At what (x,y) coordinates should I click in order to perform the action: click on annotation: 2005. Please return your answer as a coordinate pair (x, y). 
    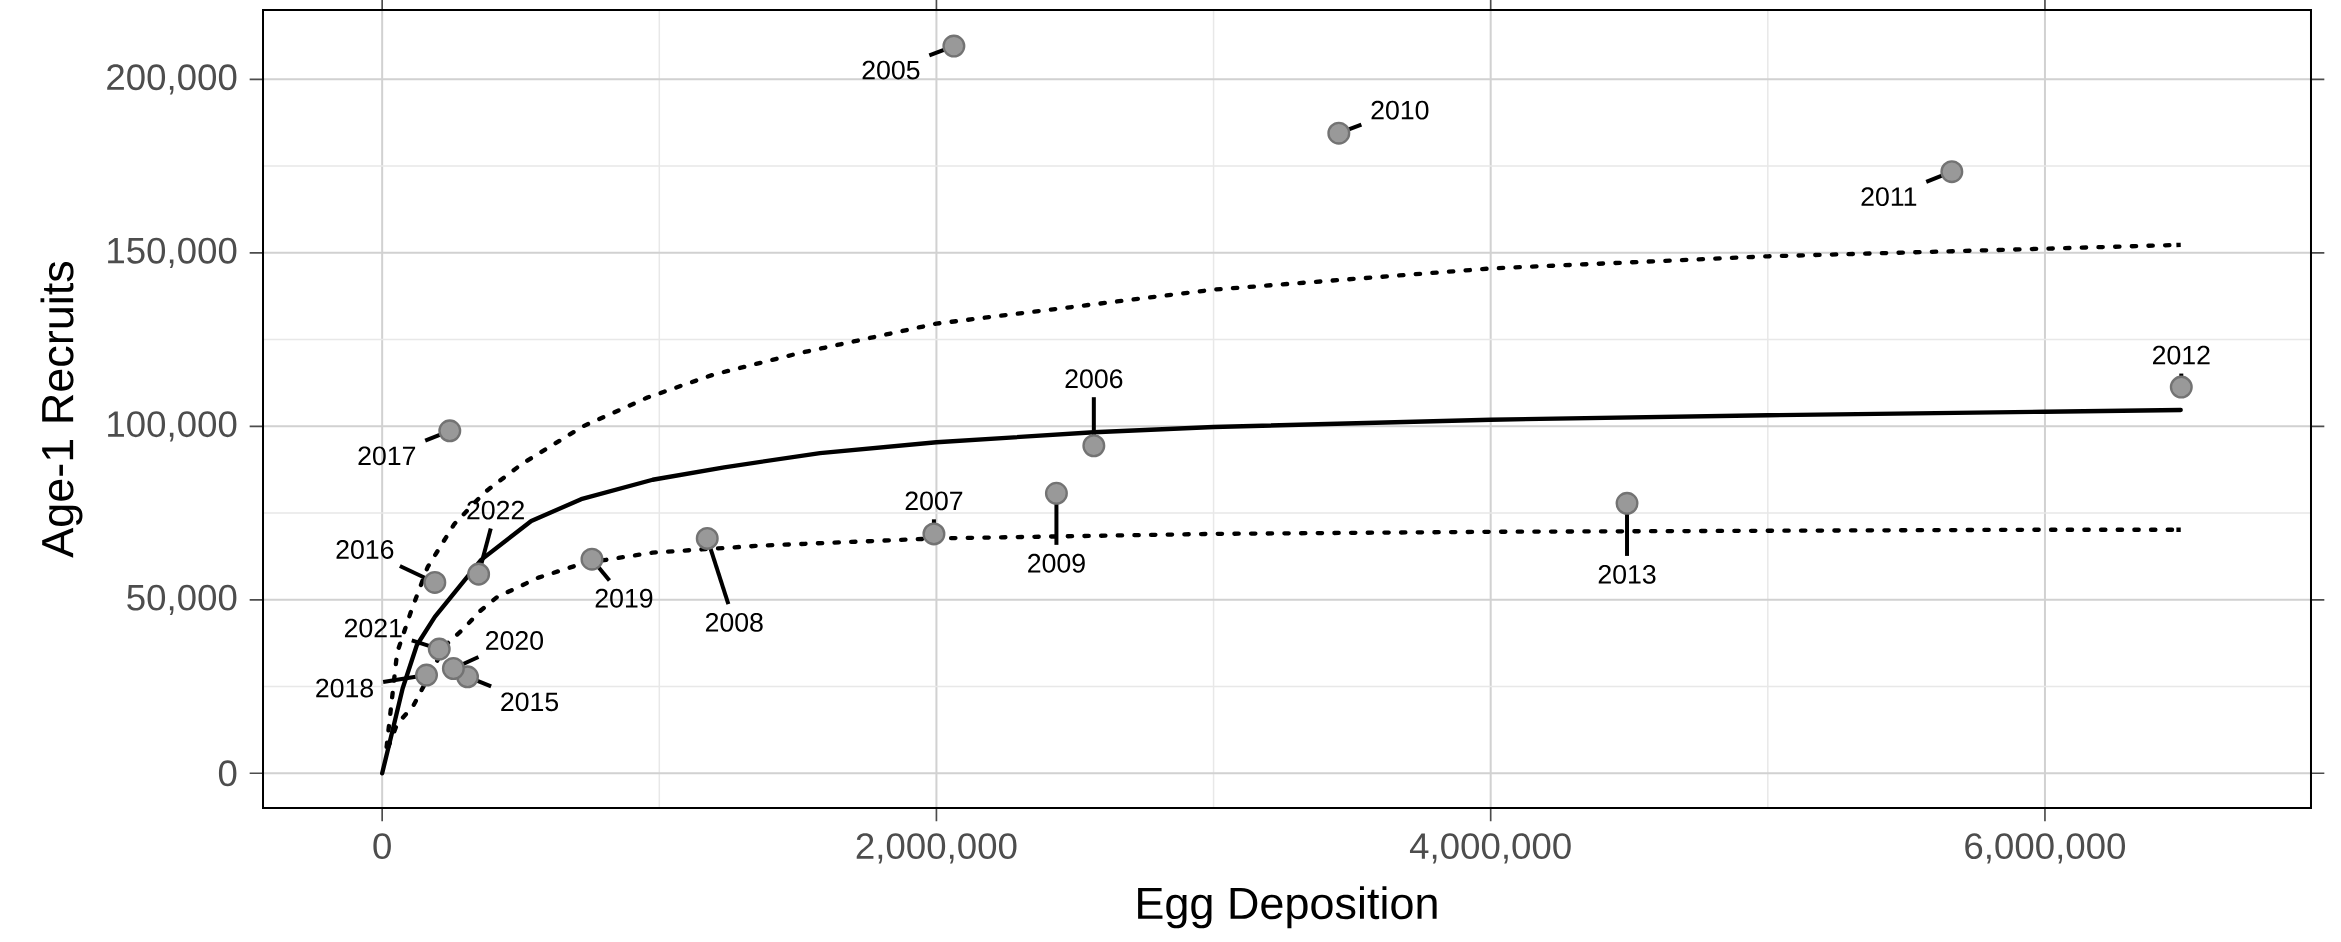
    Looking at the image, I should click on (891, 70).